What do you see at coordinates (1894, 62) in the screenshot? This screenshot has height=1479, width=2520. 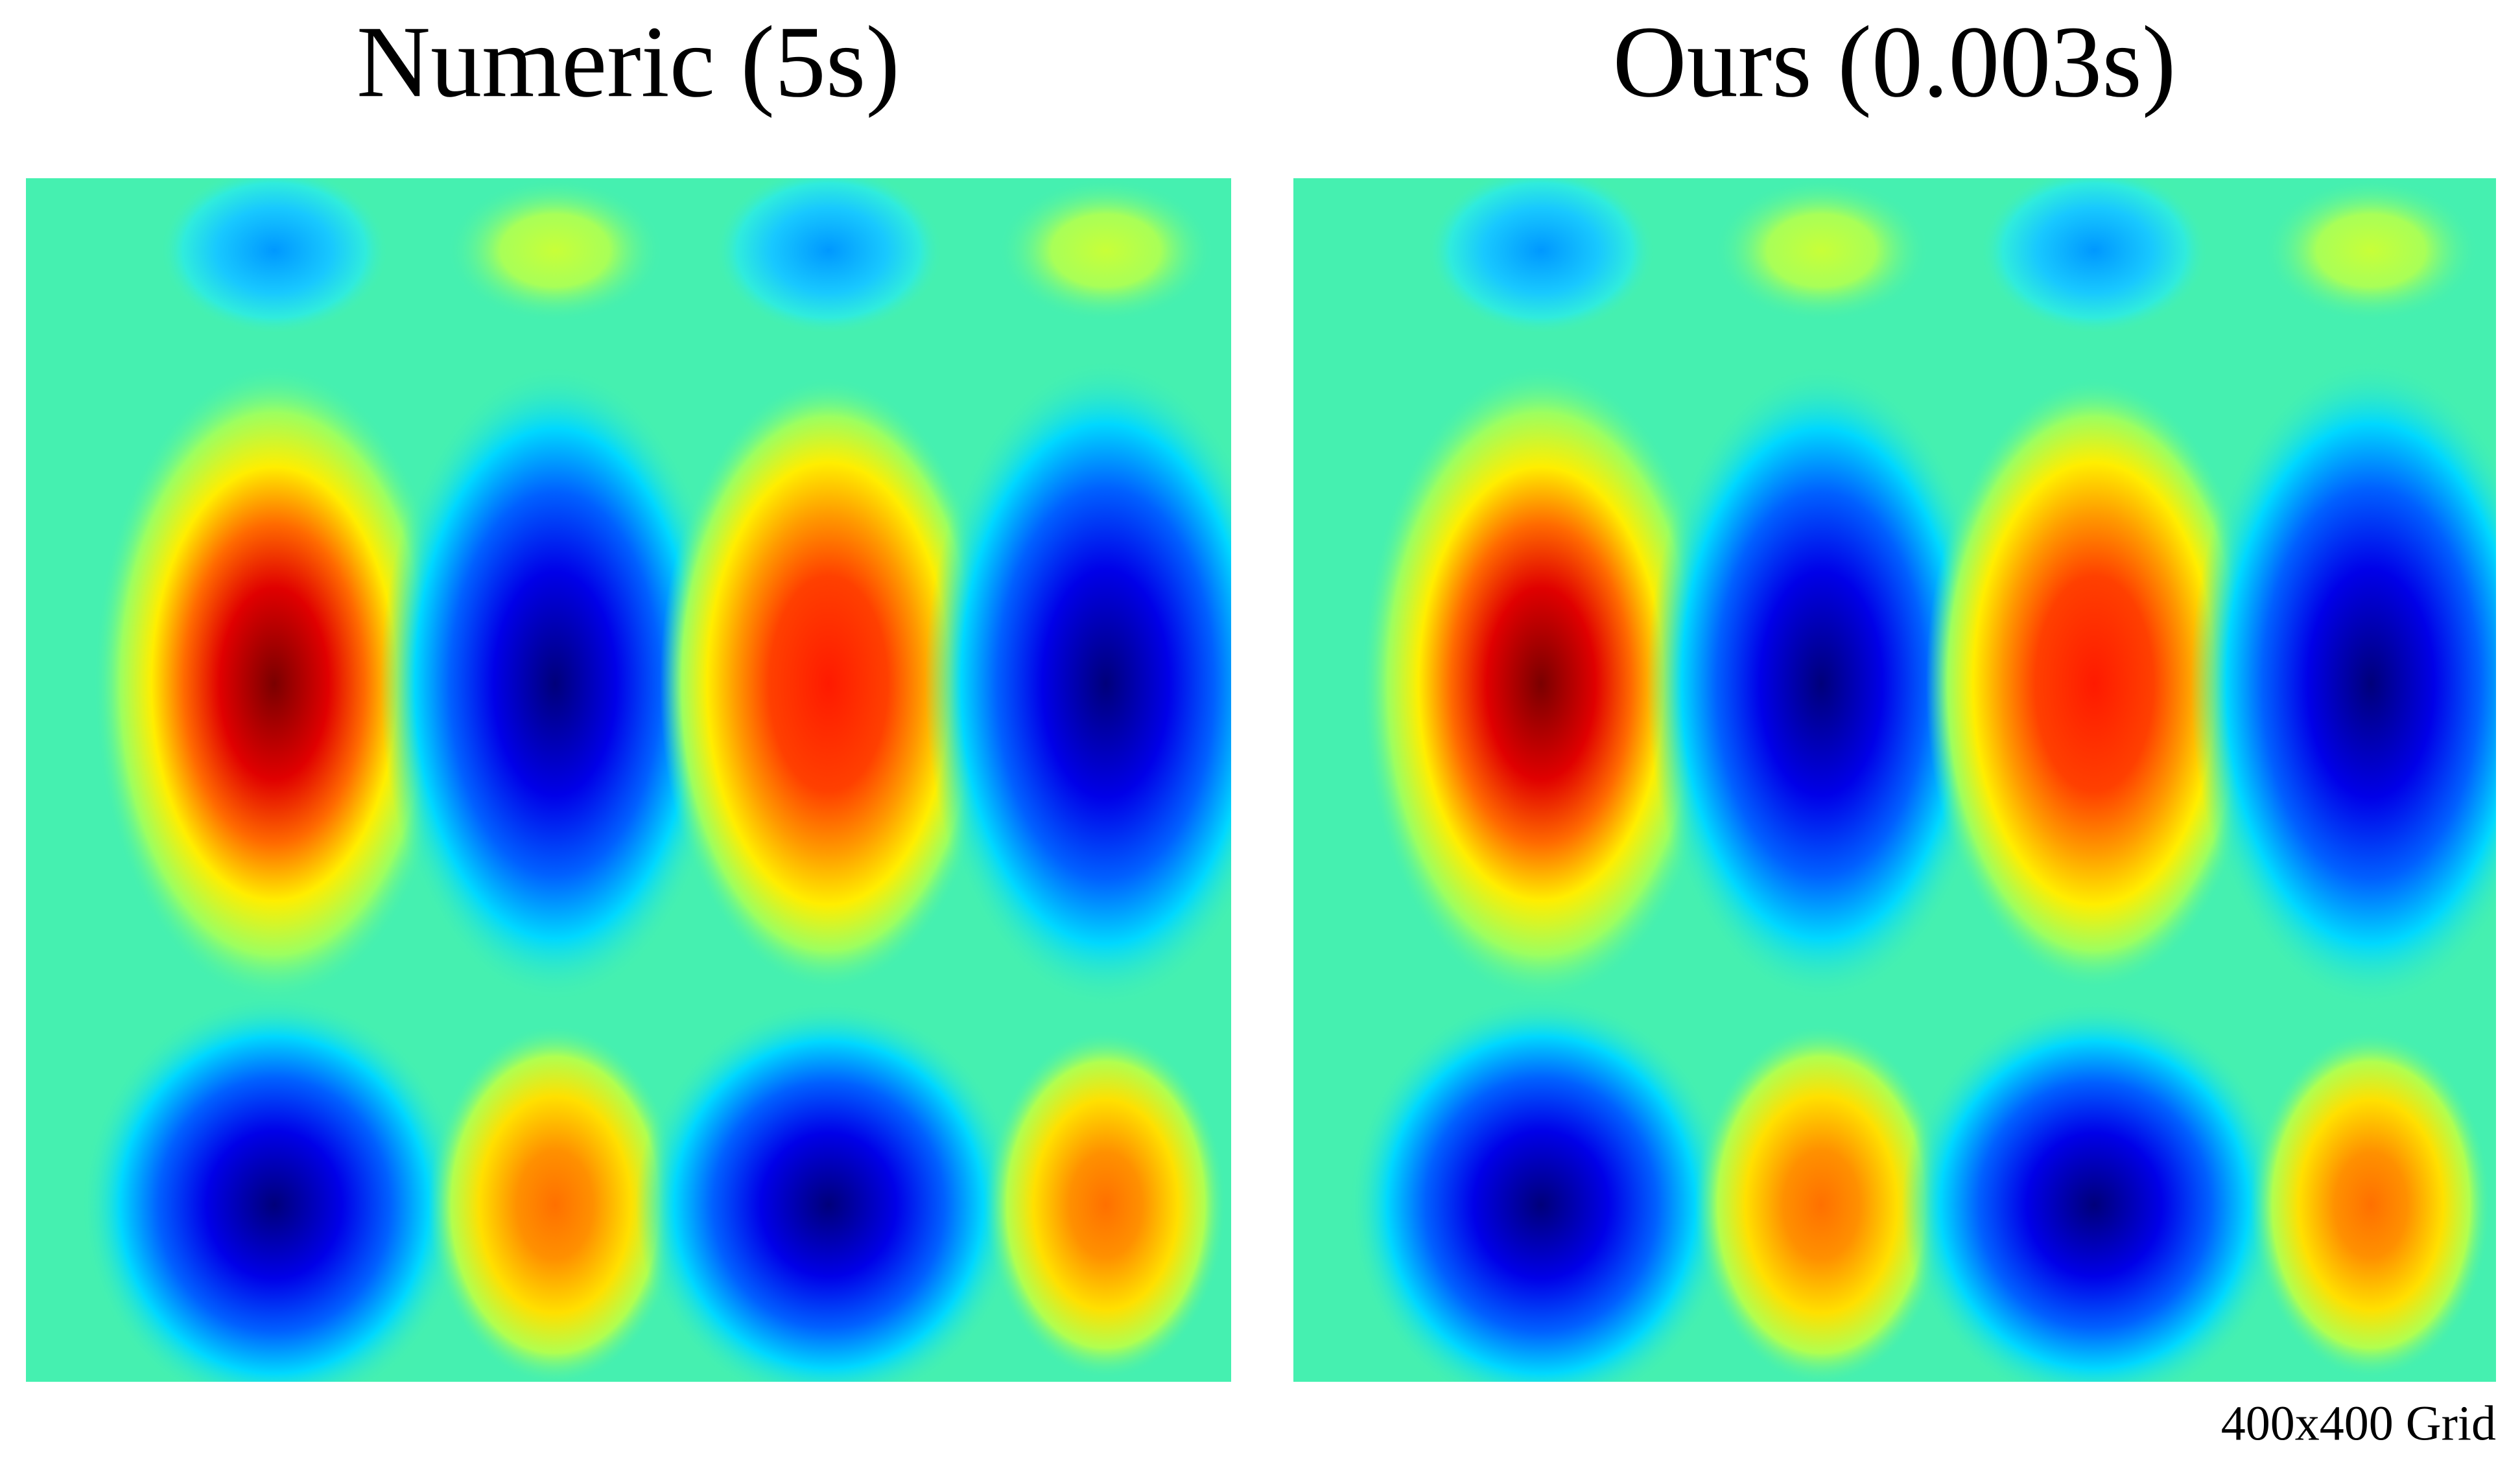 I see `panel-title: Ours (0.003s)` at bounding box center [1894, 62].